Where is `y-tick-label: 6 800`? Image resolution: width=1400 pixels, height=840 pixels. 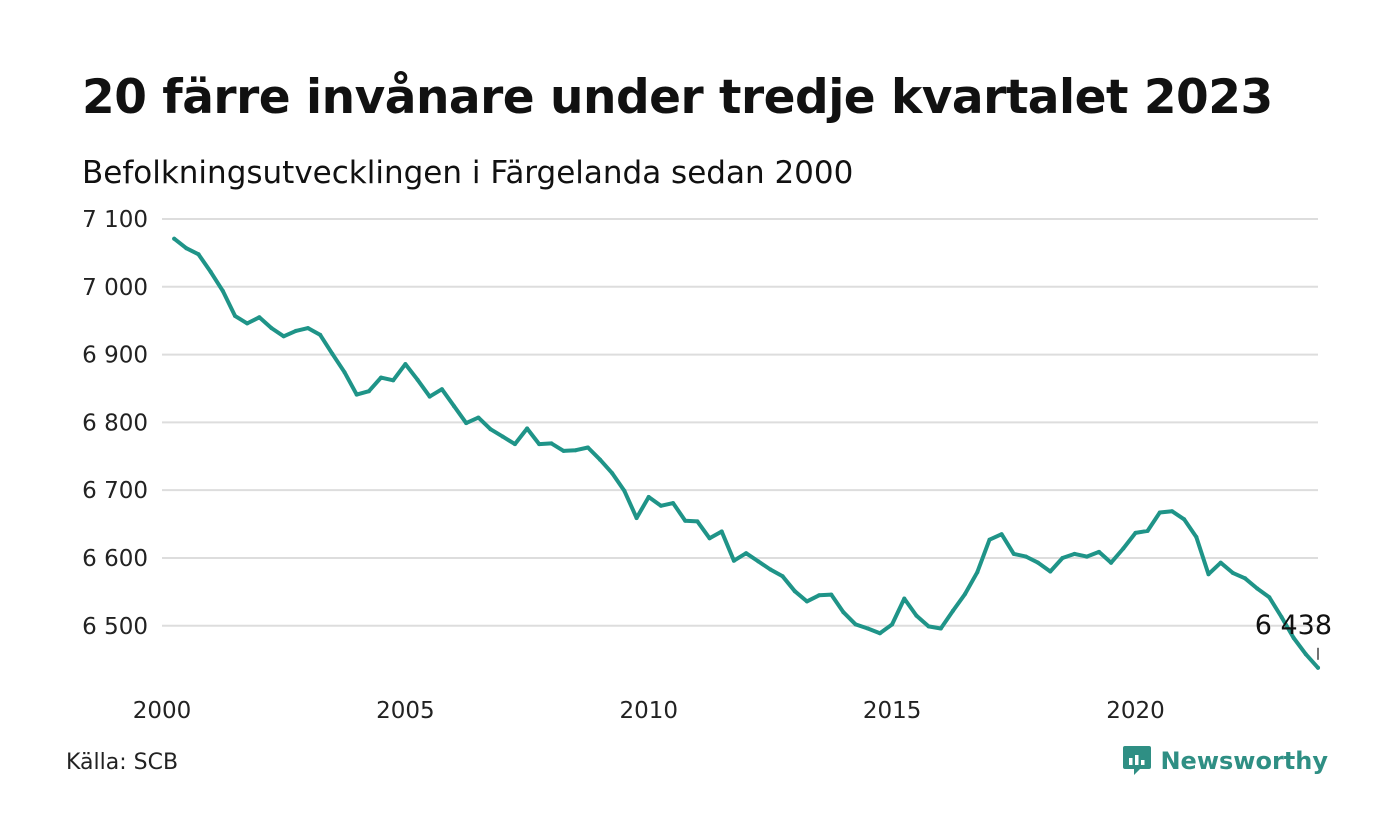
y-tick-label: 6 800 is located at coordinates (115, 423).